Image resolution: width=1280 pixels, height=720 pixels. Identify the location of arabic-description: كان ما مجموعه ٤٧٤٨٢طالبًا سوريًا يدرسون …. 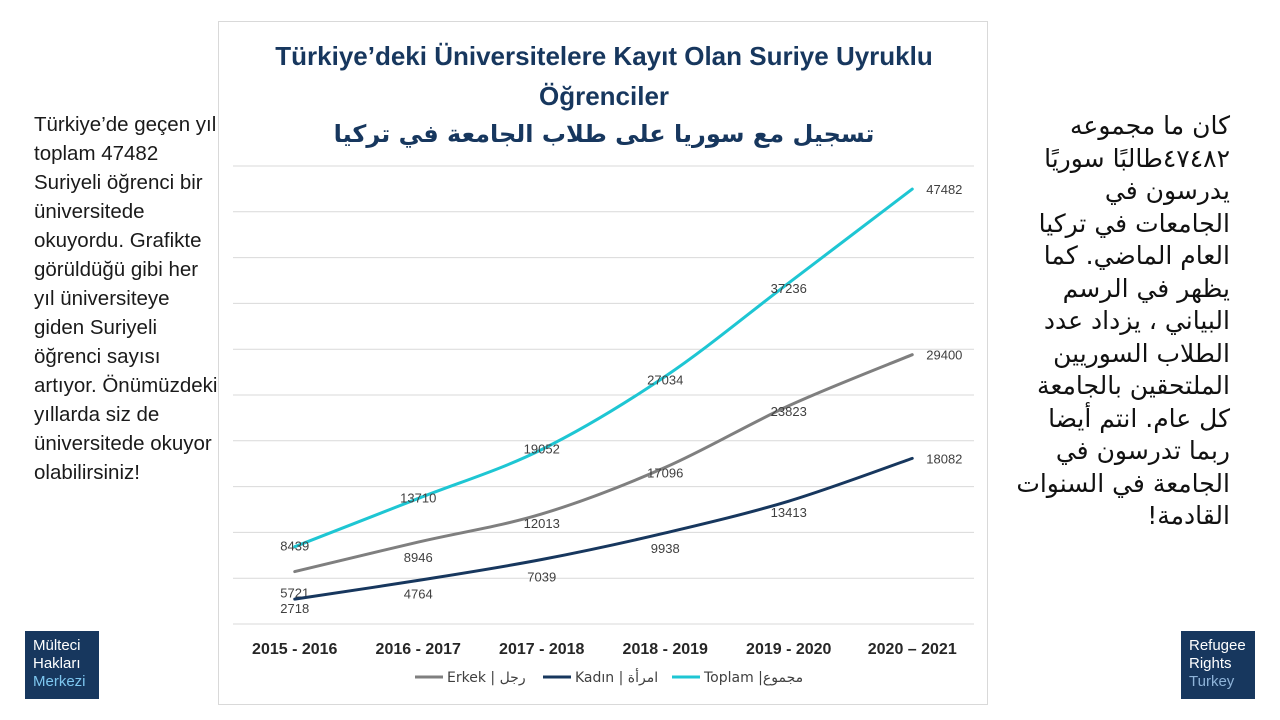
(1123, 320).